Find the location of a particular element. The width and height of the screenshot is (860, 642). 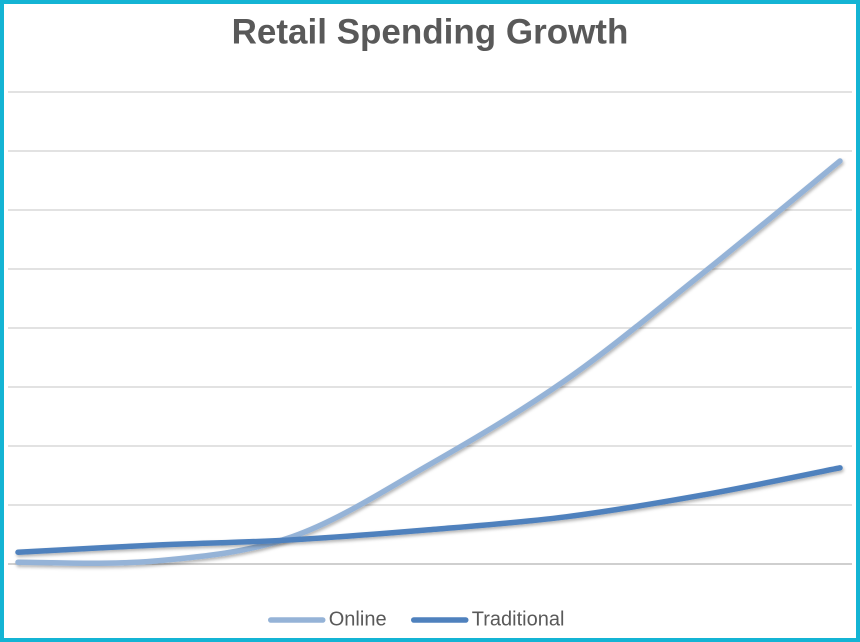

legend-label: Traditional is located at coordinates (518, 619).